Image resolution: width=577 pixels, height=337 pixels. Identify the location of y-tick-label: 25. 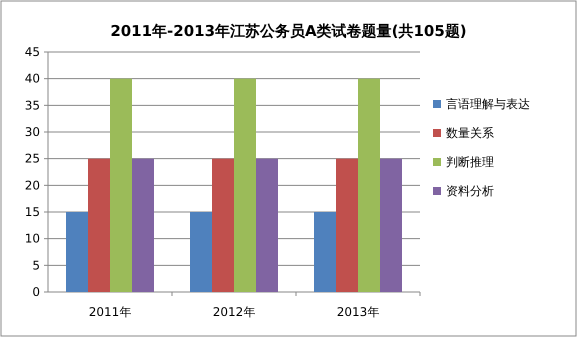
(32, 159).